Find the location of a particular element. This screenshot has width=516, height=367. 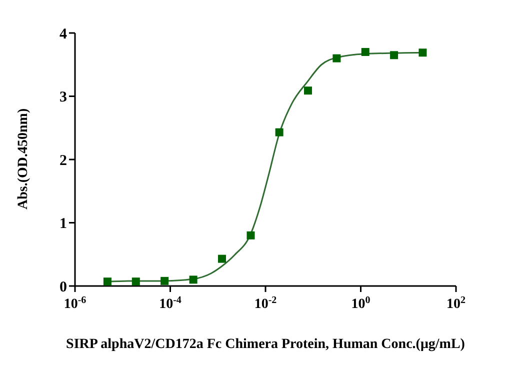

x-tick-label: 10$^{-6}$ is located at coordinates (75, 303).